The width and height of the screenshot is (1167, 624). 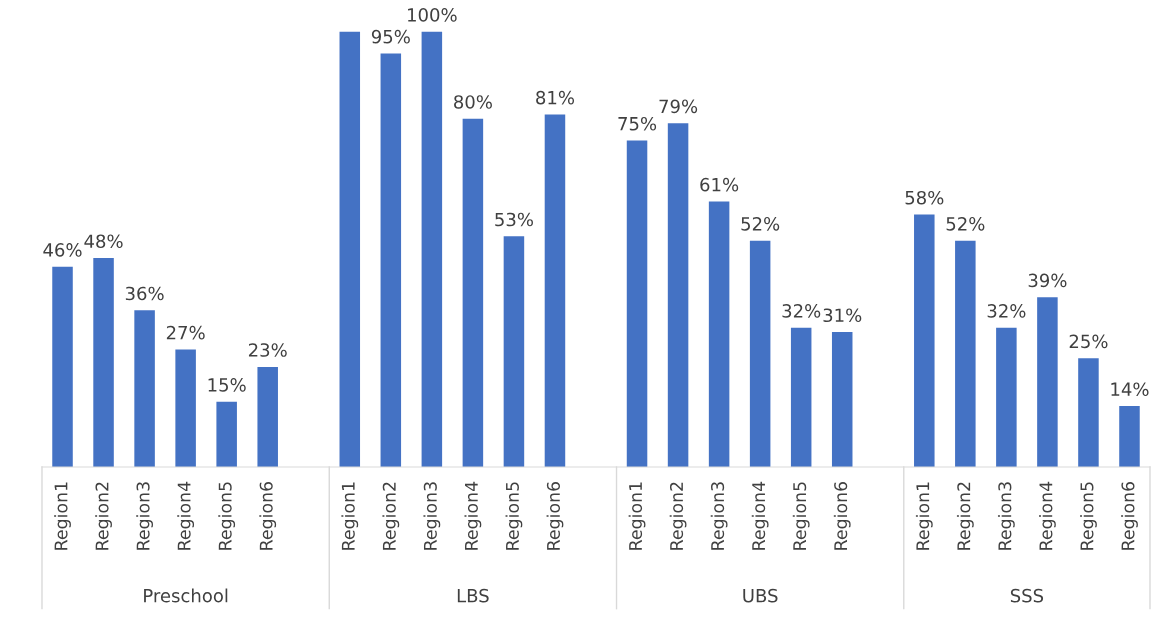 I want to click on text: LBS, so click(x=473, y=595).